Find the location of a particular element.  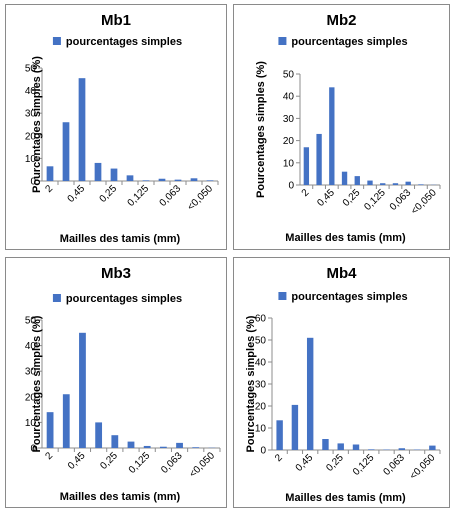

y-tick-label: 60 is located at coordinates (261, 319).